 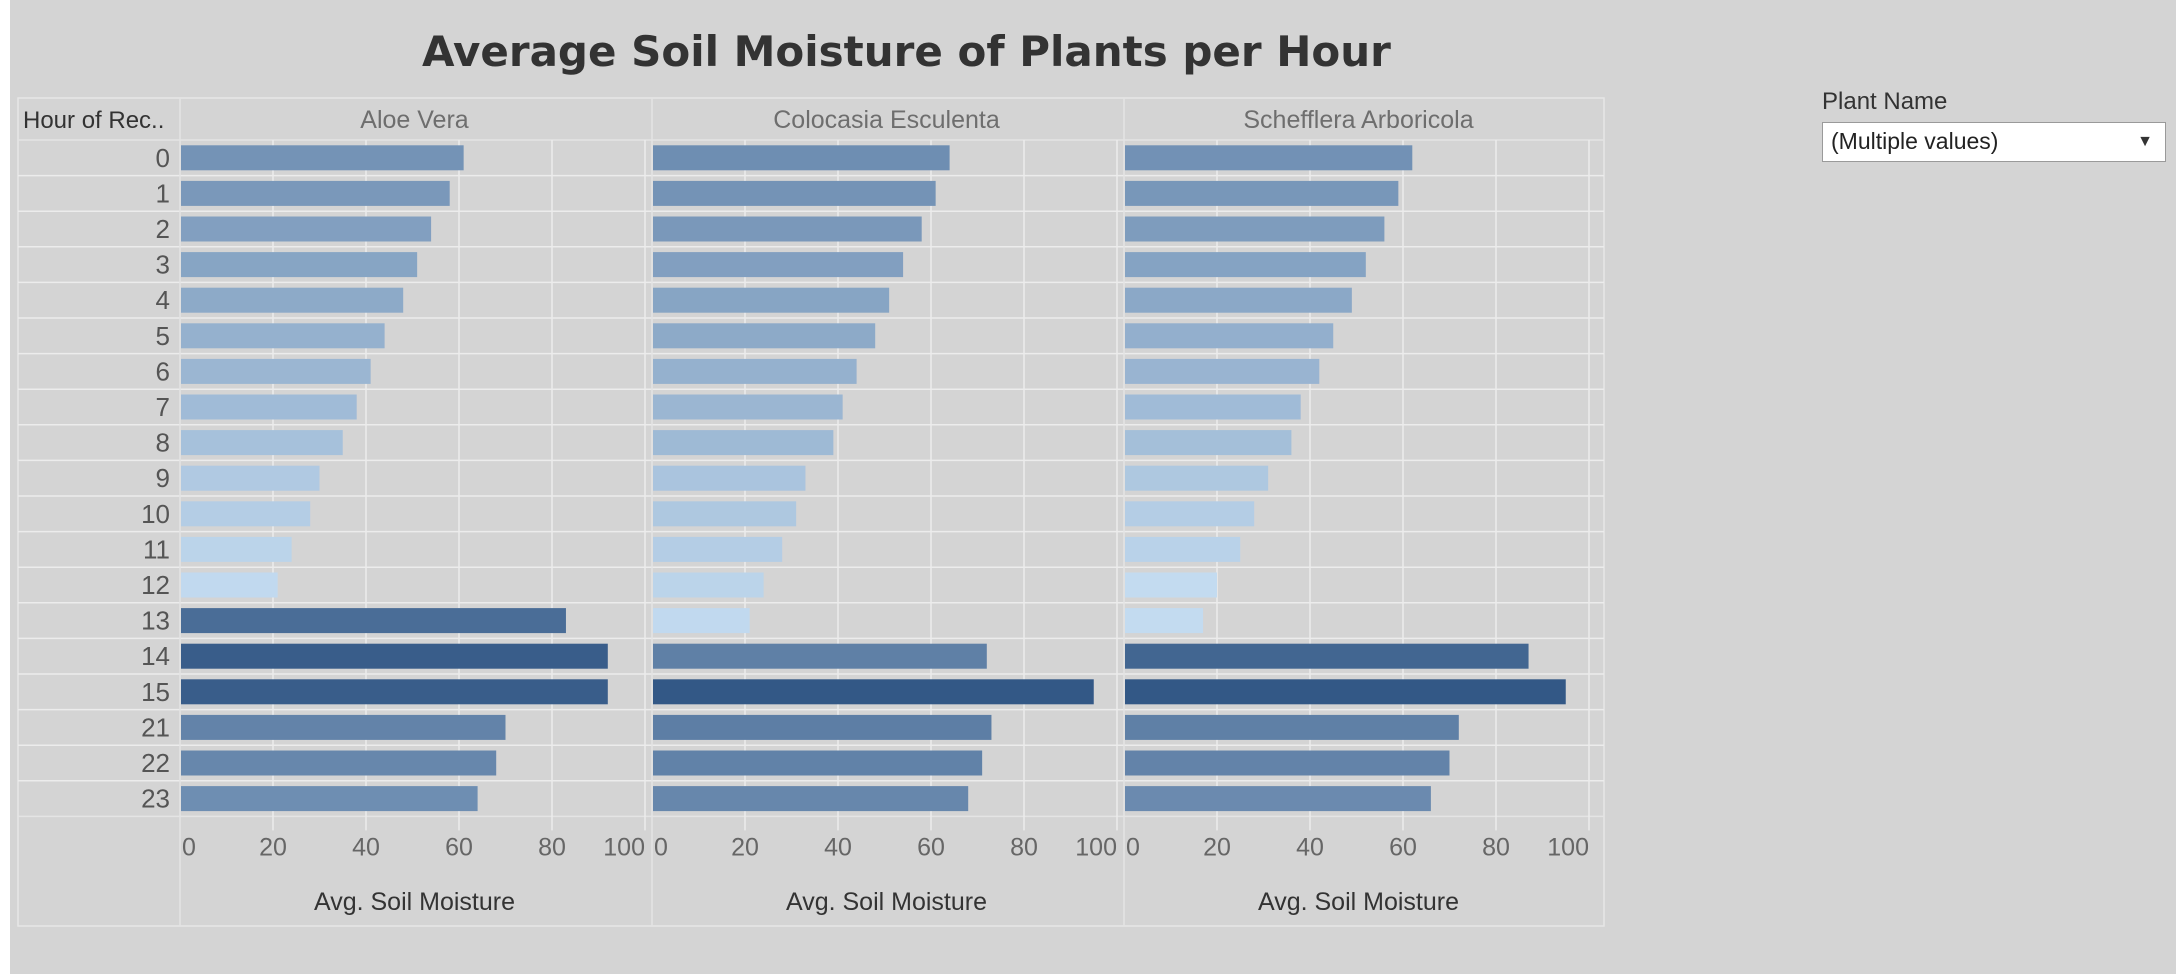 I want to click on row-header: Hour of Rec.., so click(x=93, y=120).